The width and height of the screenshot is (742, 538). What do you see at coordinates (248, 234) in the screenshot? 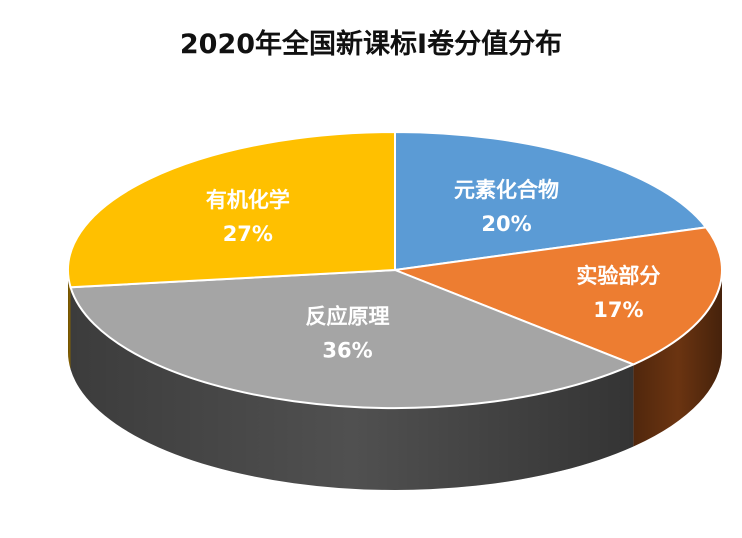
I see `slice-percent-3: 27%` at bounding box center [248, 234].